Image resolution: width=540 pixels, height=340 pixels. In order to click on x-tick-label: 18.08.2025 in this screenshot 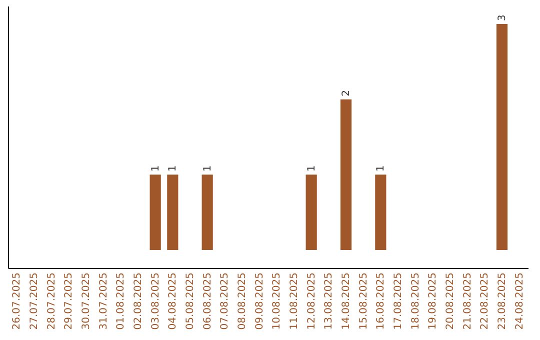, I will do `click(416, 301)`.